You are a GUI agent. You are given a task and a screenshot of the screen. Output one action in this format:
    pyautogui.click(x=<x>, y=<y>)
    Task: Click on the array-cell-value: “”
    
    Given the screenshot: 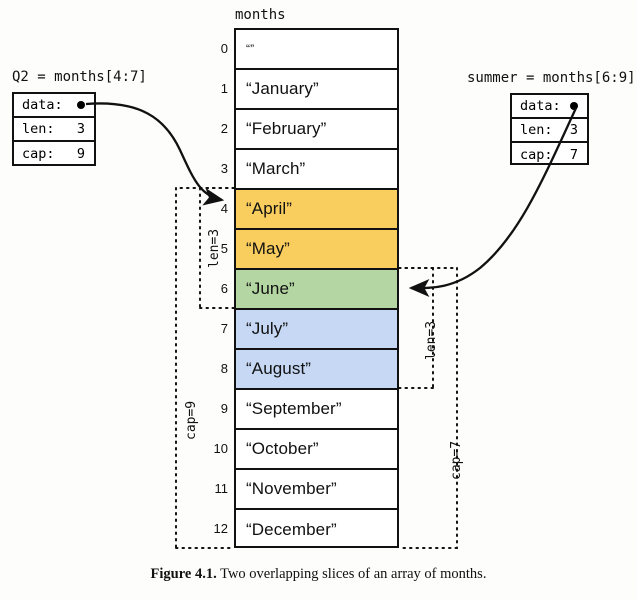 What is the action you would take?
    pyautogui.click(x=250, y=49)
    